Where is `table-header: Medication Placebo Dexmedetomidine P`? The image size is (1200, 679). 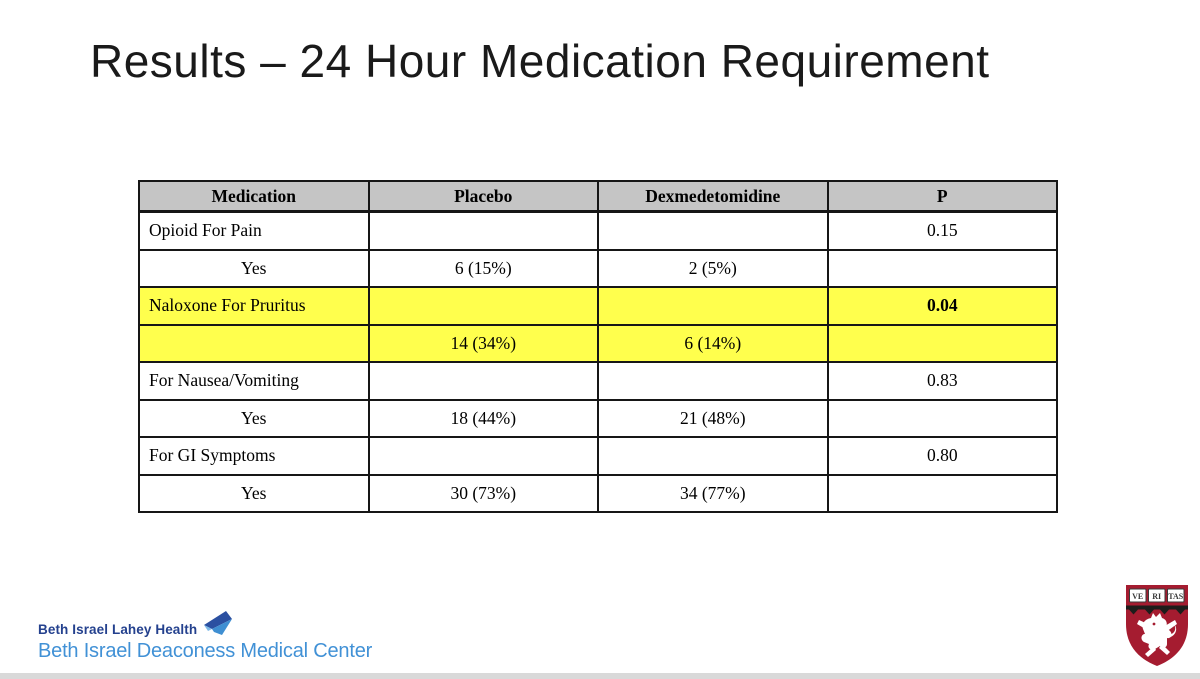 table-header: Medication Placebo Dexmedetomidine P is located at coordinates (598, 196).